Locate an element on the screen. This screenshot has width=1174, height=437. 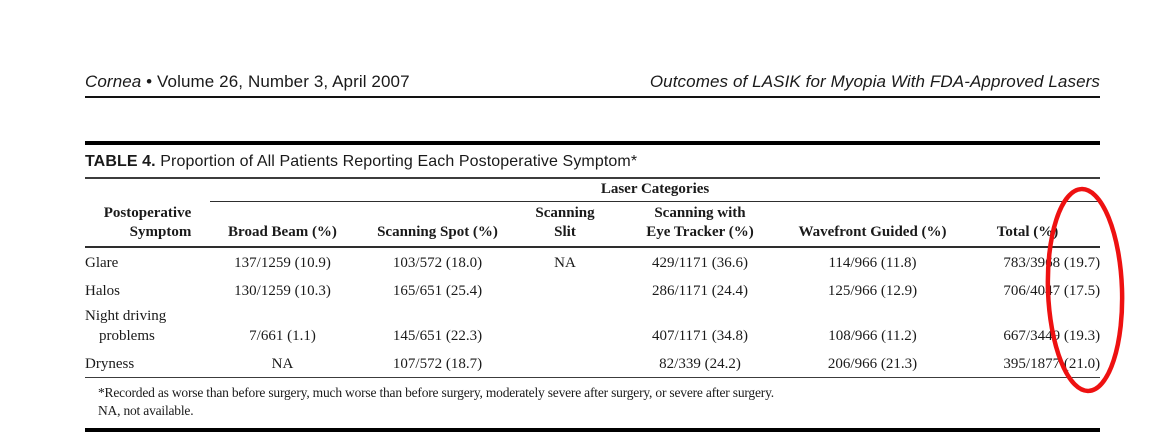
cell-wavefront: 125/966 (12.9) is located at coordinates (872, 291).